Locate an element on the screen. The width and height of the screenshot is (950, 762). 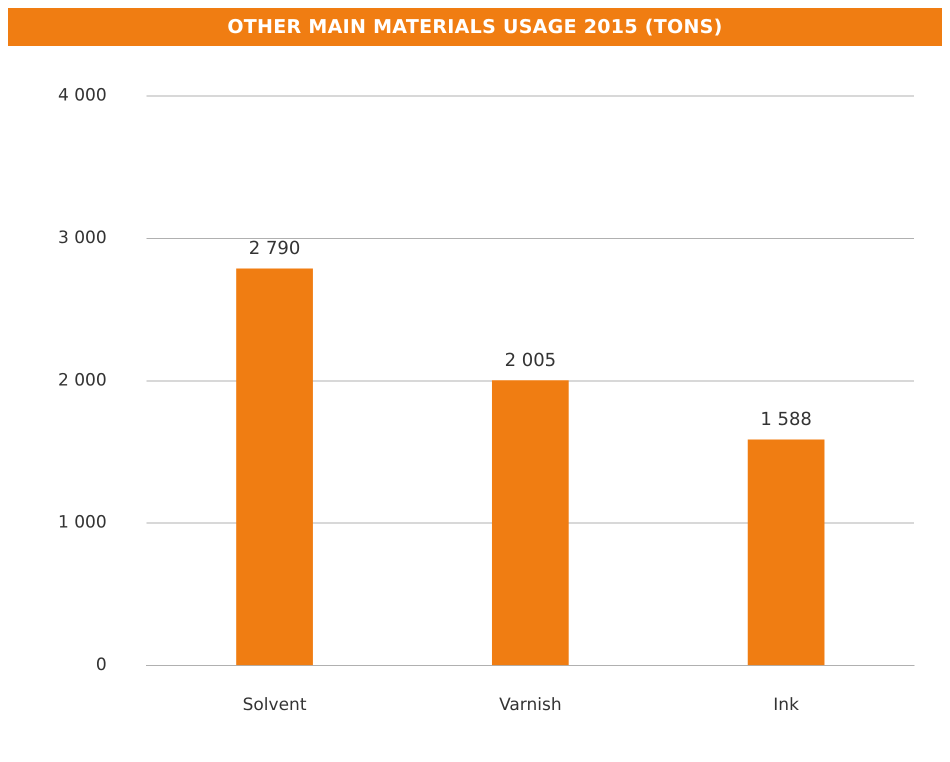
data-label: 2 790 is located at coordinates (274, 249).